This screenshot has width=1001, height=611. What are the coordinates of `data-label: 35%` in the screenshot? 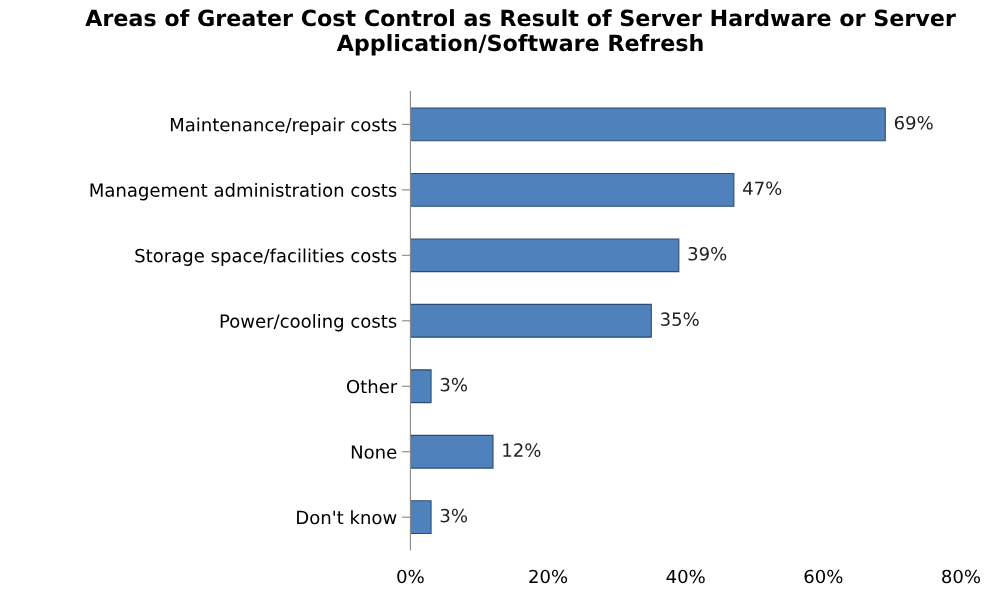 It's located at (679, 319).